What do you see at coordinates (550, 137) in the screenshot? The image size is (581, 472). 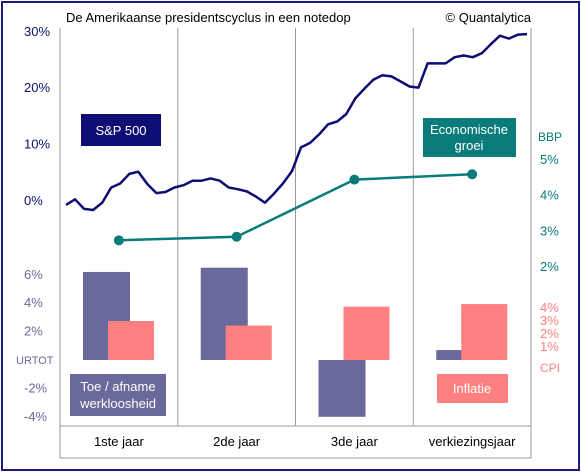 I see `gdp-axis-title: BBP` at bounding box center [550, 137].